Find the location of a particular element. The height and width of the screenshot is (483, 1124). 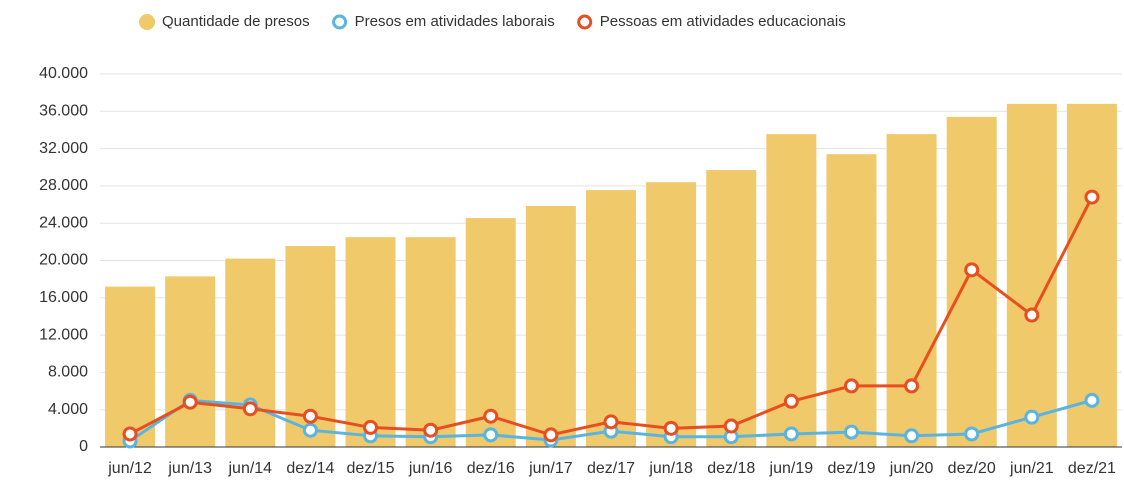

legend-label: Quantidade de presos is located at coordinates (236, 21).